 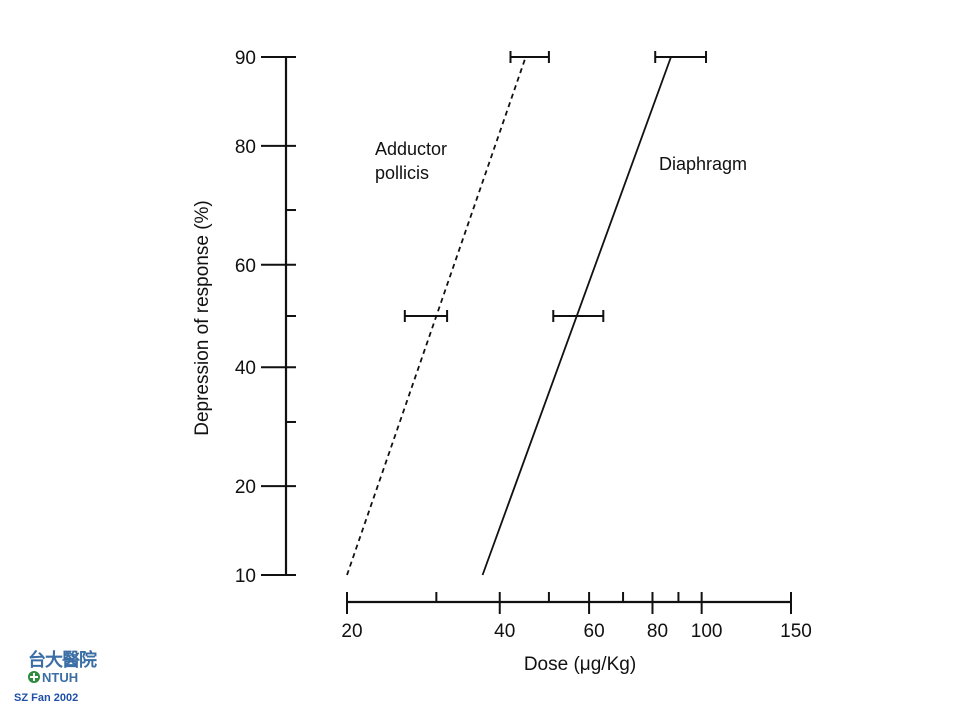 What do you see at coordinates (265, 317) in the screenshot?
I see `y-axis: 10 20 40 60 80 90` at bounding box center [265, 317].